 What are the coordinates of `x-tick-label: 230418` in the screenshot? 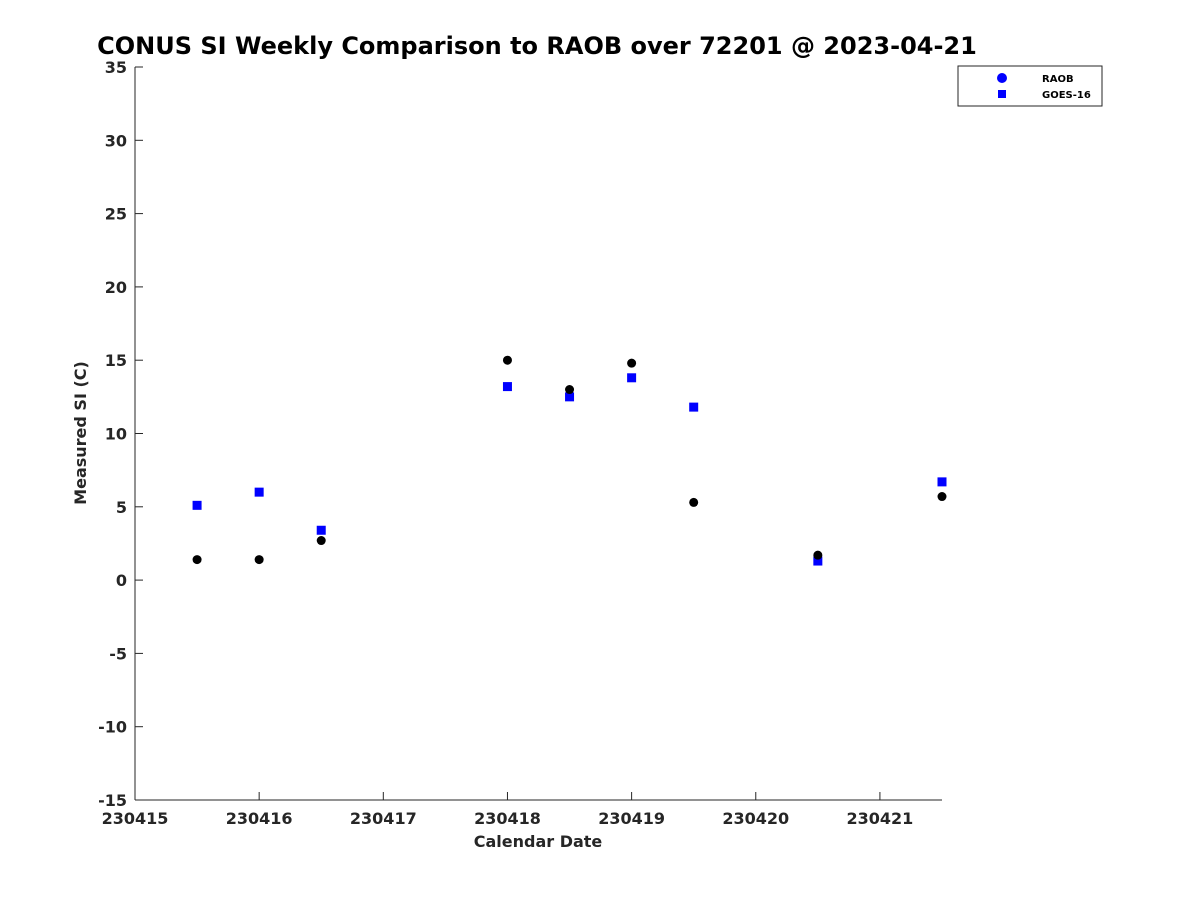 It's located at (507, 818).